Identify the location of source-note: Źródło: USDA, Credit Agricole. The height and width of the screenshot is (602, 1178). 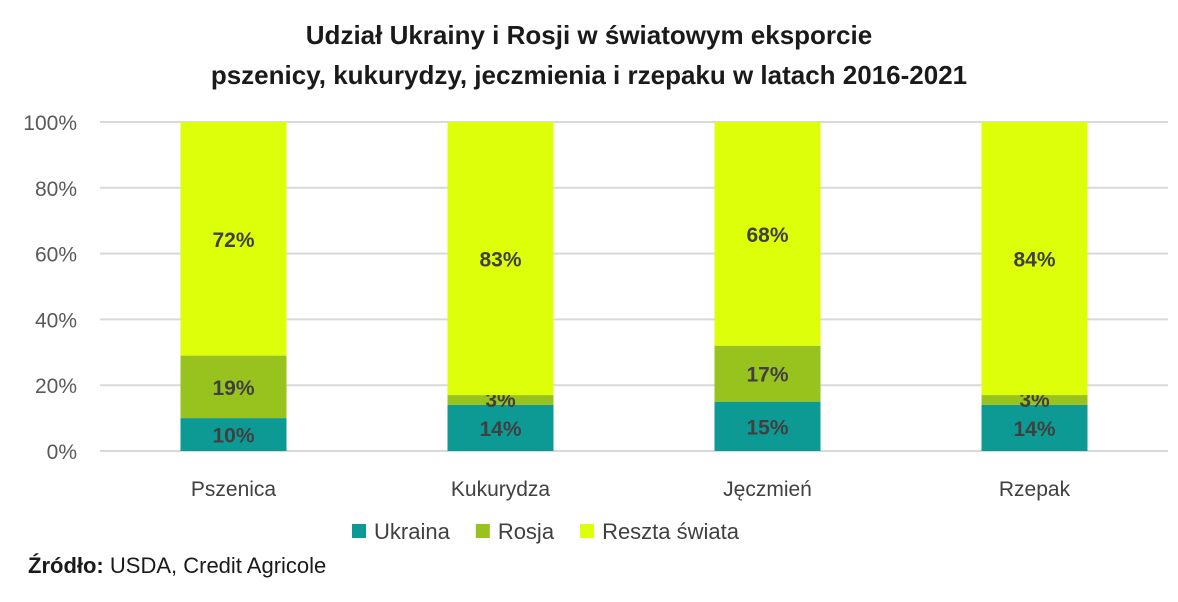
(177, 566).